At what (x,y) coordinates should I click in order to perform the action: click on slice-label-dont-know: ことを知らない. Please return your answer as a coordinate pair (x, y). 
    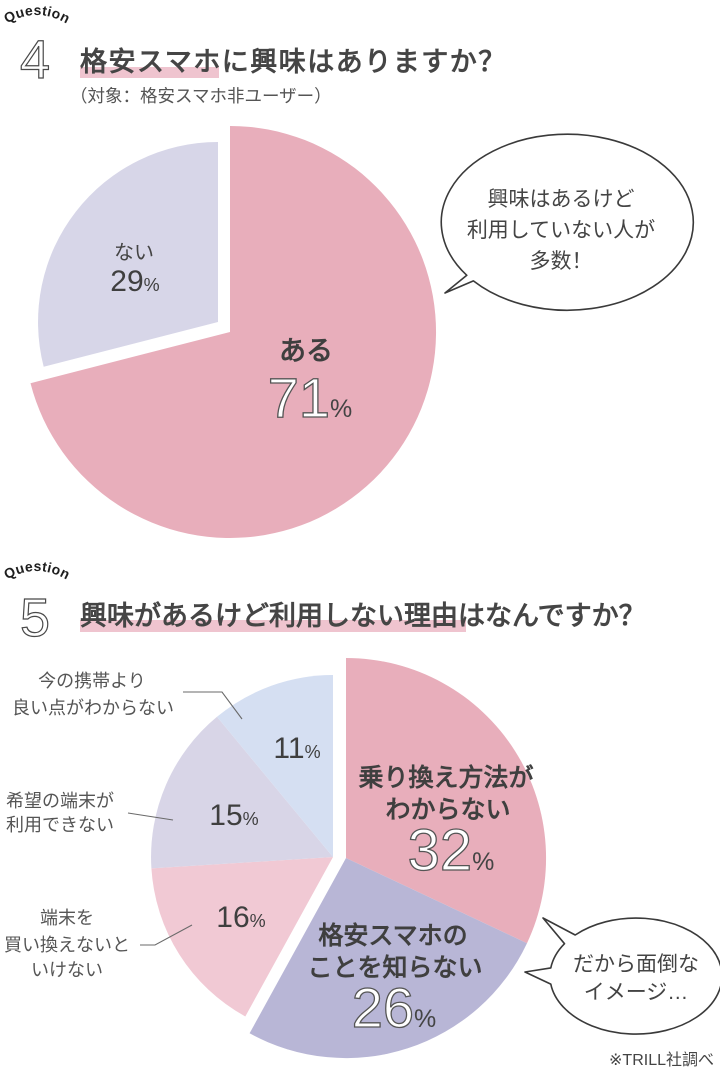
    Looking at the image, I should click on (394, 968).